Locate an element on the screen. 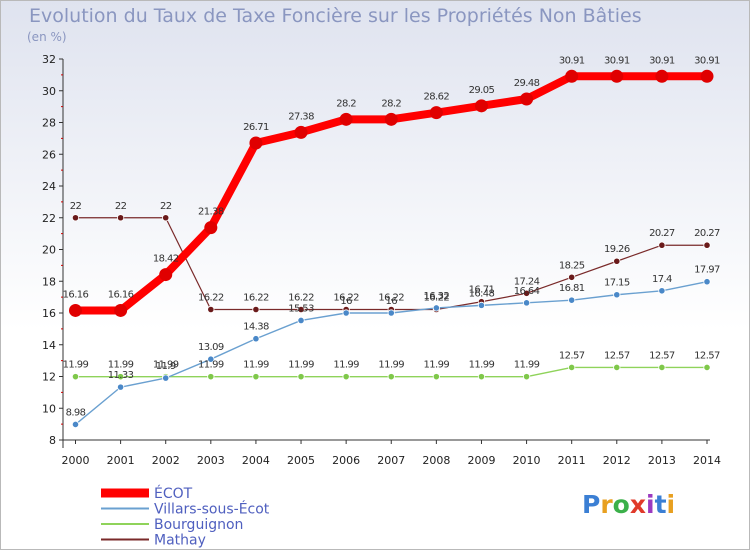 This screenshot has width=750, height=550. logo-letter: o is located at coordinates (621, 504).